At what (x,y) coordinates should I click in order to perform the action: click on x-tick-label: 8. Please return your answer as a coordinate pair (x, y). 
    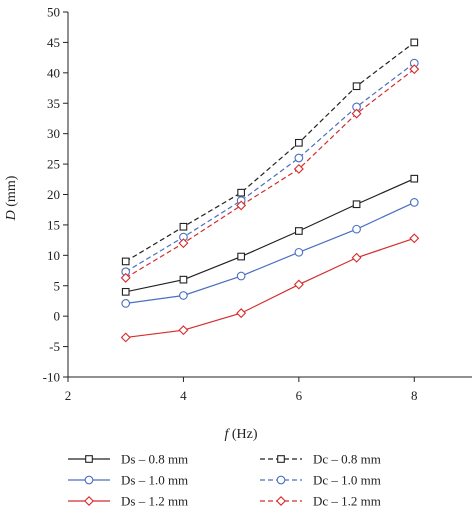
    Looking at the image, I should click on (414, 395).